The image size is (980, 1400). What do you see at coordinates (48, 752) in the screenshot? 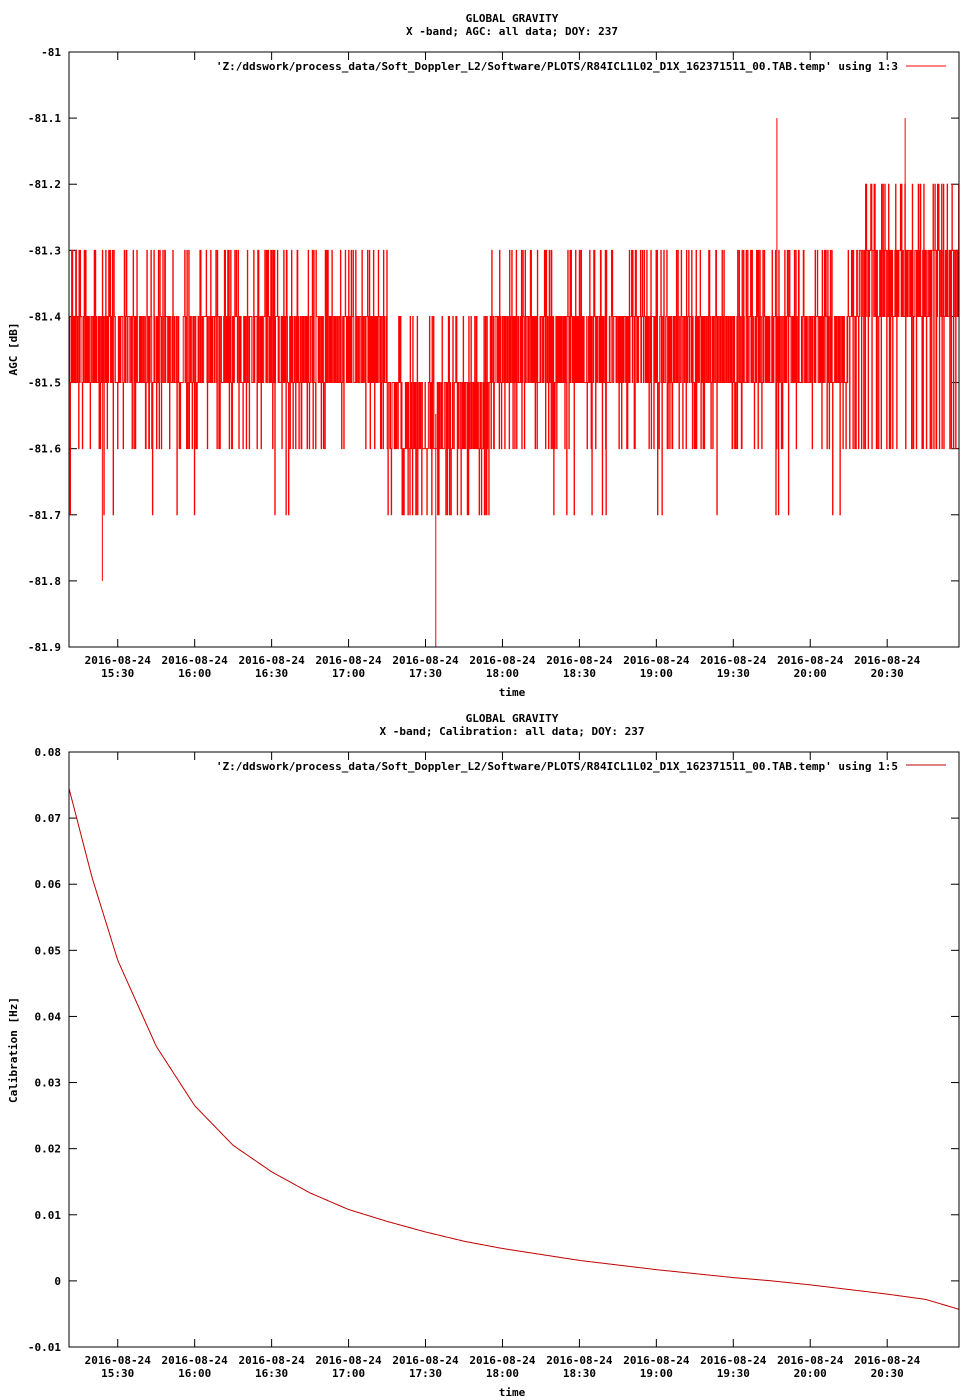
I see `y-tick-label: 0.08` at bounding box center [48, 752].